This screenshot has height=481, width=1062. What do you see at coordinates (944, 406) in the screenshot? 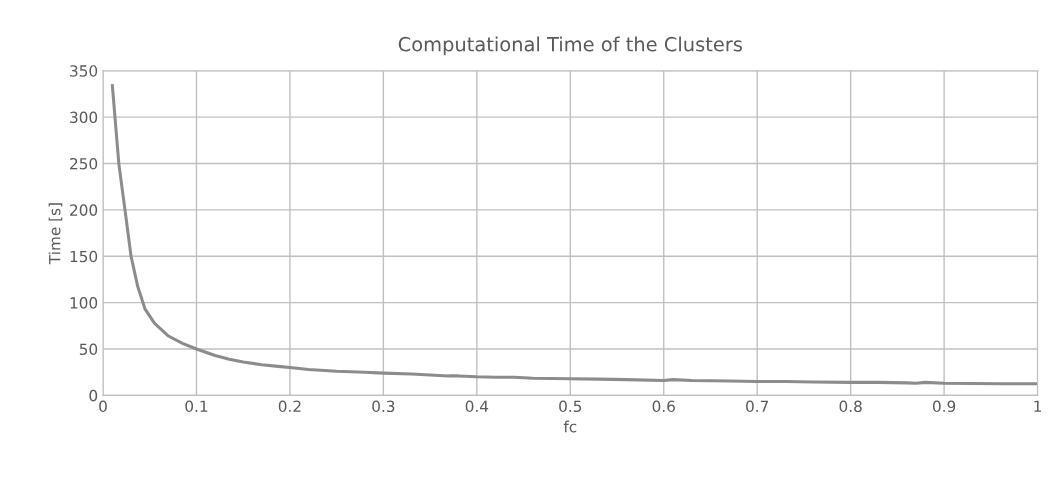
I see `x-tick-label: 0.9` at bounding box center [944, 406].